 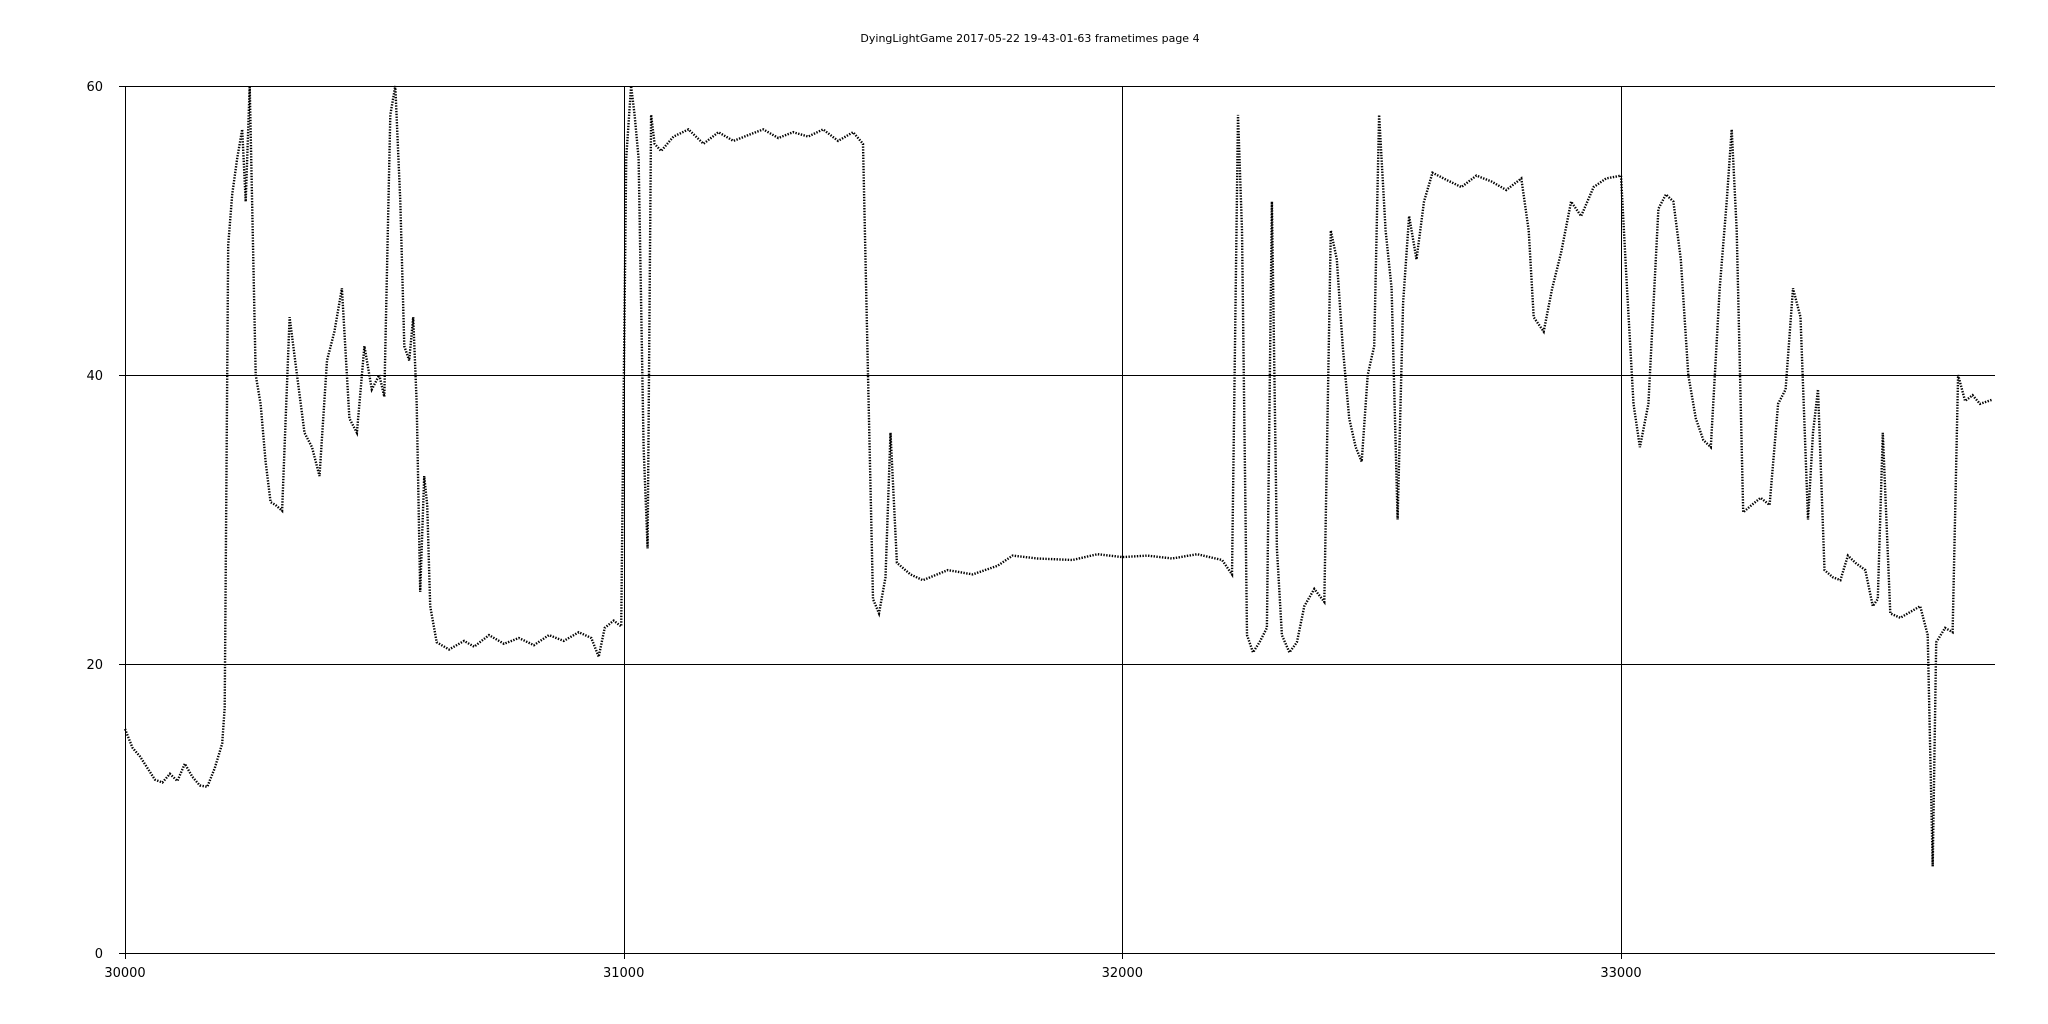 What do you see at coordinates (124, 973) in the screenshot?
I see `x-tick-label: 30000` at bounding box center [124, 973].